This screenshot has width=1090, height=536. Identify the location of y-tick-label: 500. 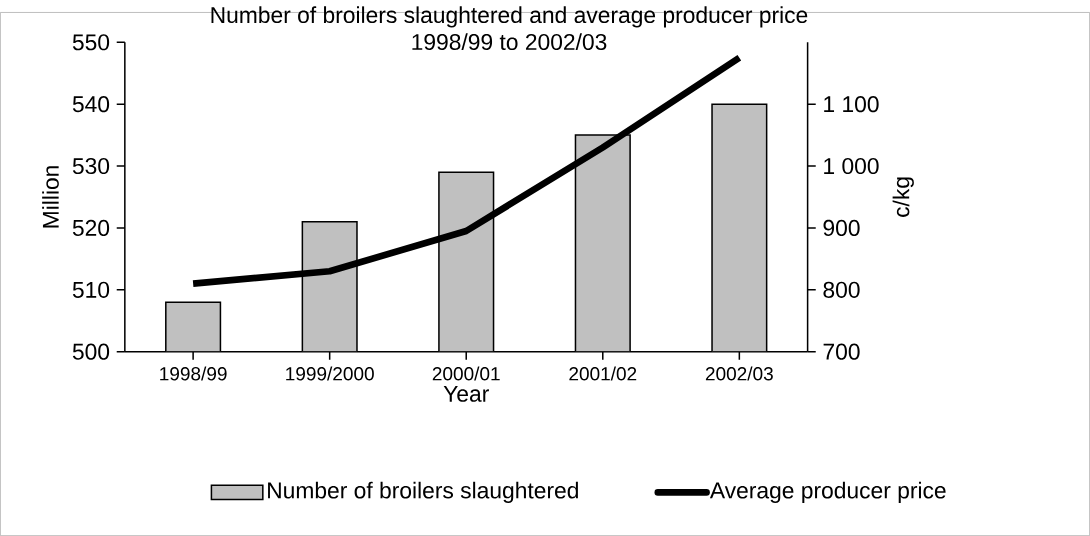
(91, 351).